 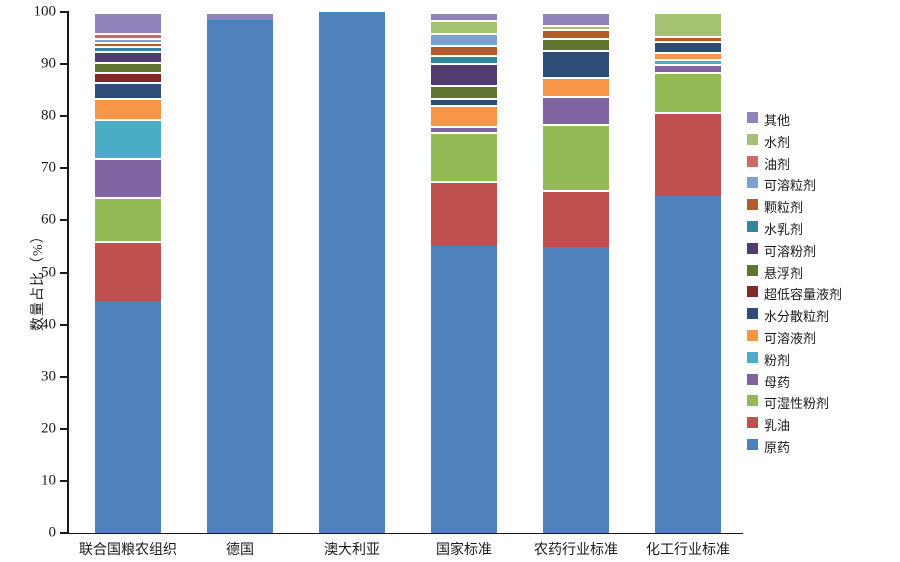 I want to click on legend-label: 超低容量液剂, so click(x=803, y=295).